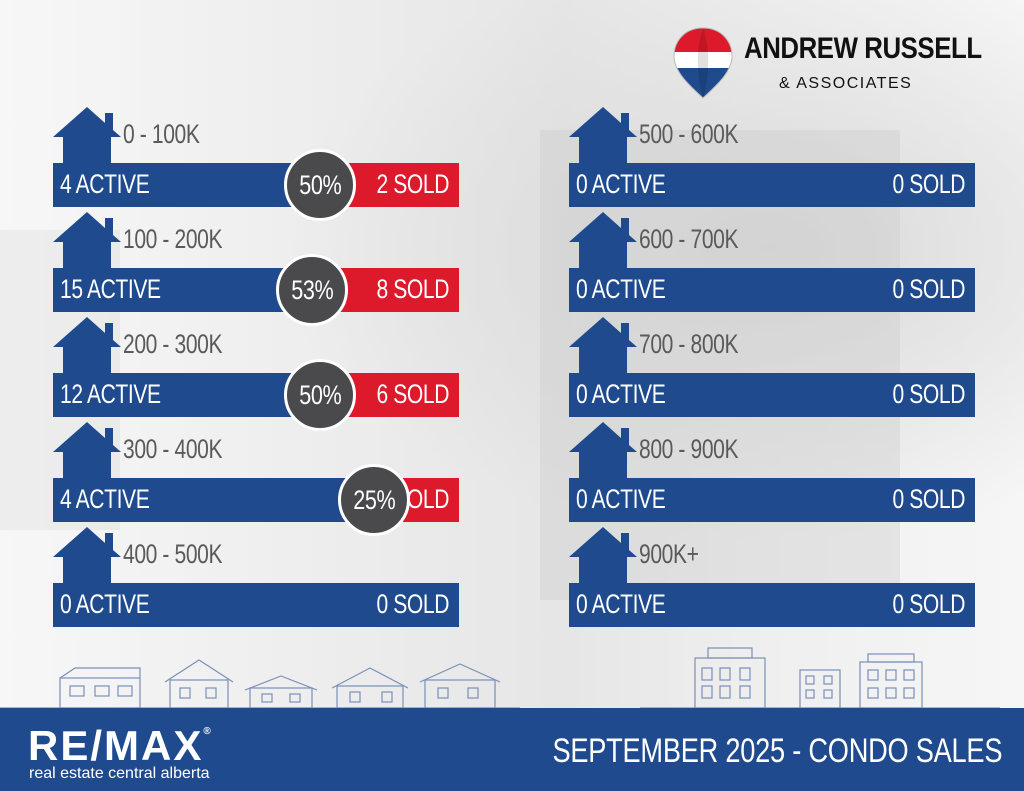 This screenshot has width=1024, height=791. What do you see at coordinates (846, 83) in the screenshot?
I see `team-subtitle: & ASSOCIATES` at bounding box center [846, 83].